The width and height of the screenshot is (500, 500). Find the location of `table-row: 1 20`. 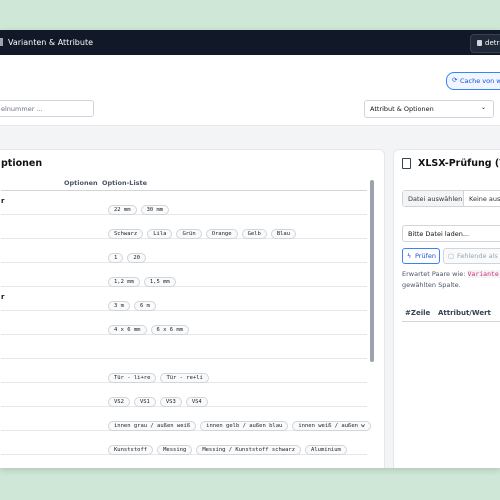

table-row: 1 20 is located at coordinates (184, 250).